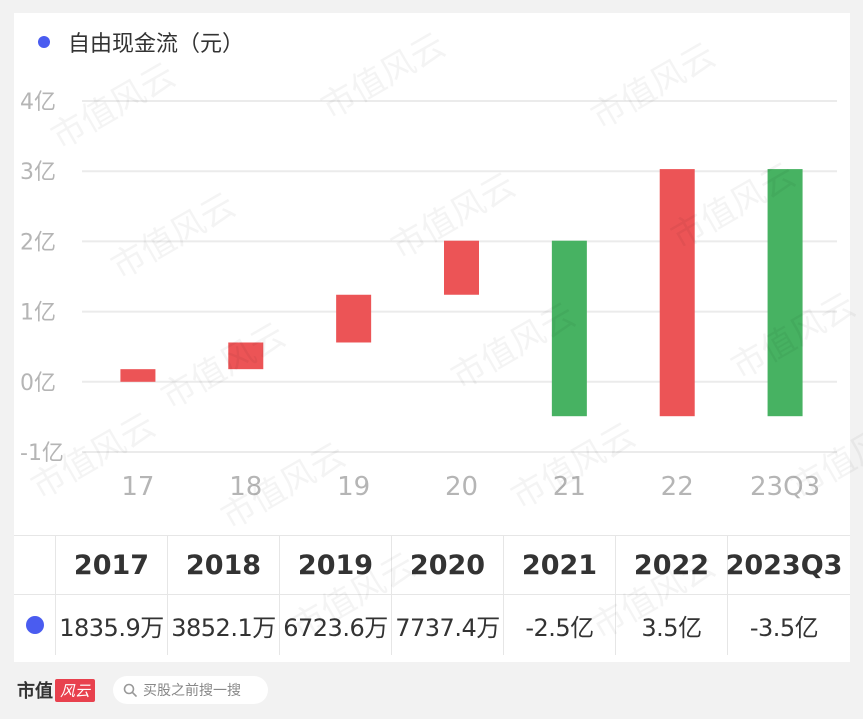 The height and width of the screenshot is (719, 863). I want to click on y-tick-label: 2亿, so click(38, 242).